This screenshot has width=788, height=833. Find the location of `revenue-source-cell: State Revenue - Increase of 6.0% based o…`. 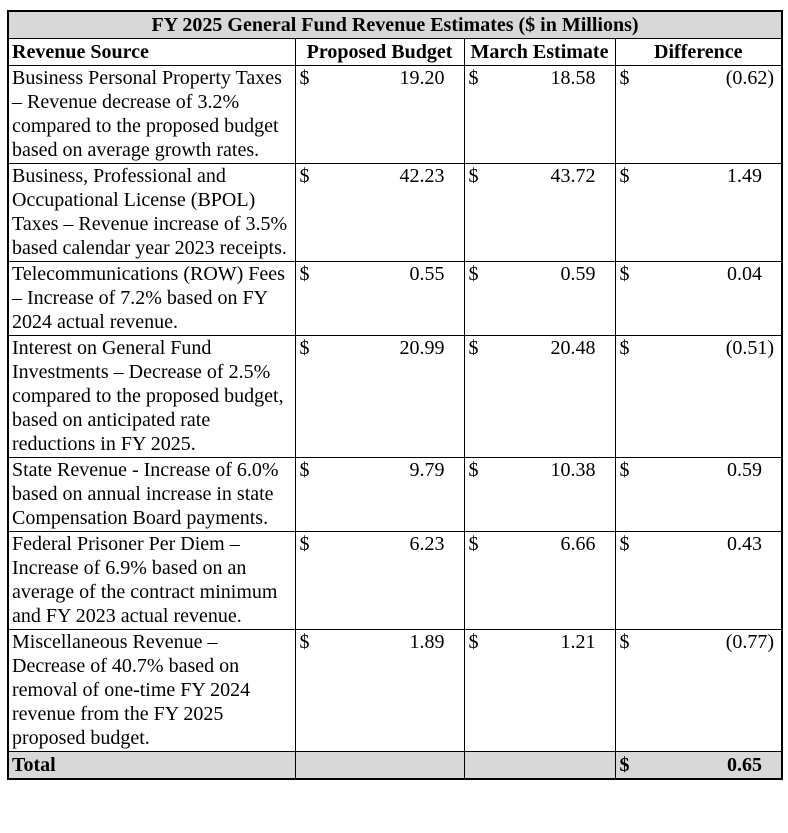

revenue-source-cell: State Revenue - Increase of 6.0% based o… is located at coordinates (151, 494).